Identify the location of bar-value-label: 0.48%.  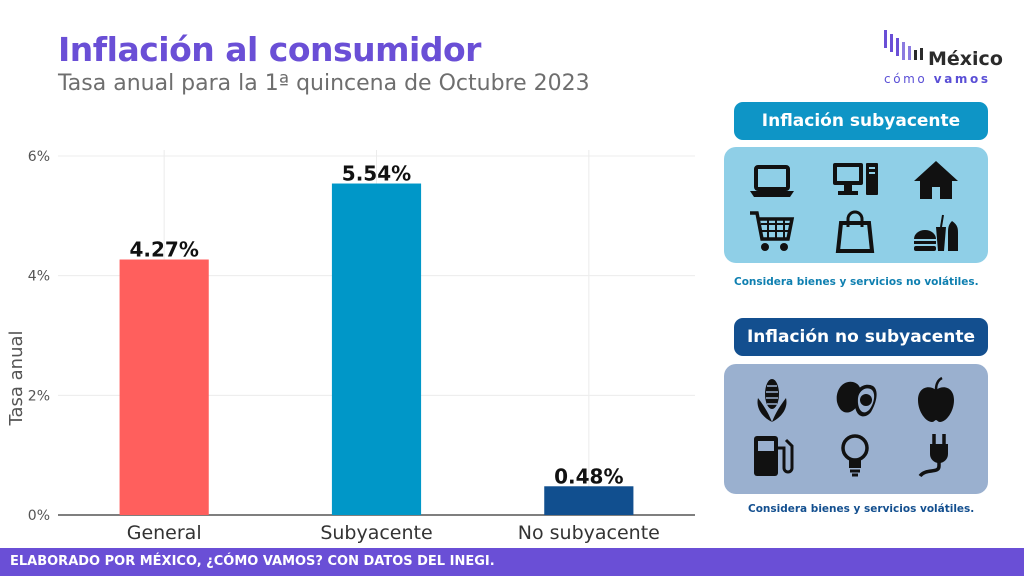
(588, 476).